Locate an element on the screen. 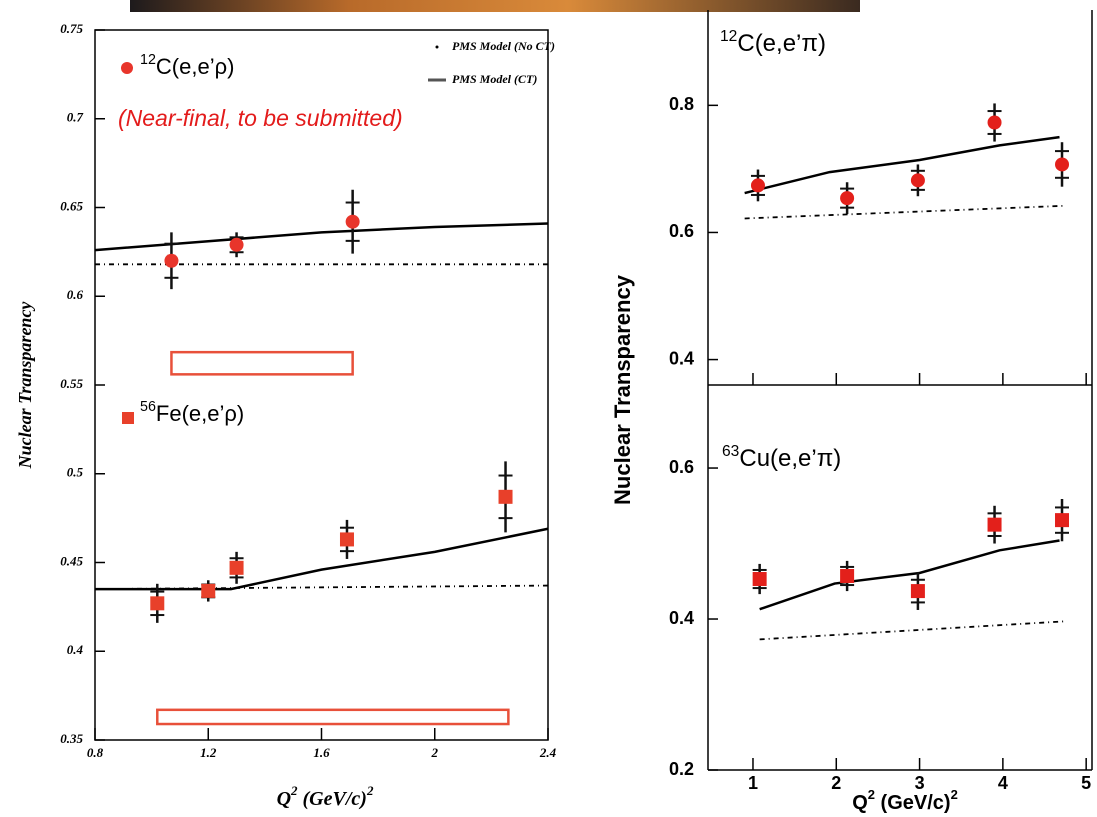 This screenshot has height=817, width=1097. x-tick-label: 5 is located at coordinates (1086, 783).